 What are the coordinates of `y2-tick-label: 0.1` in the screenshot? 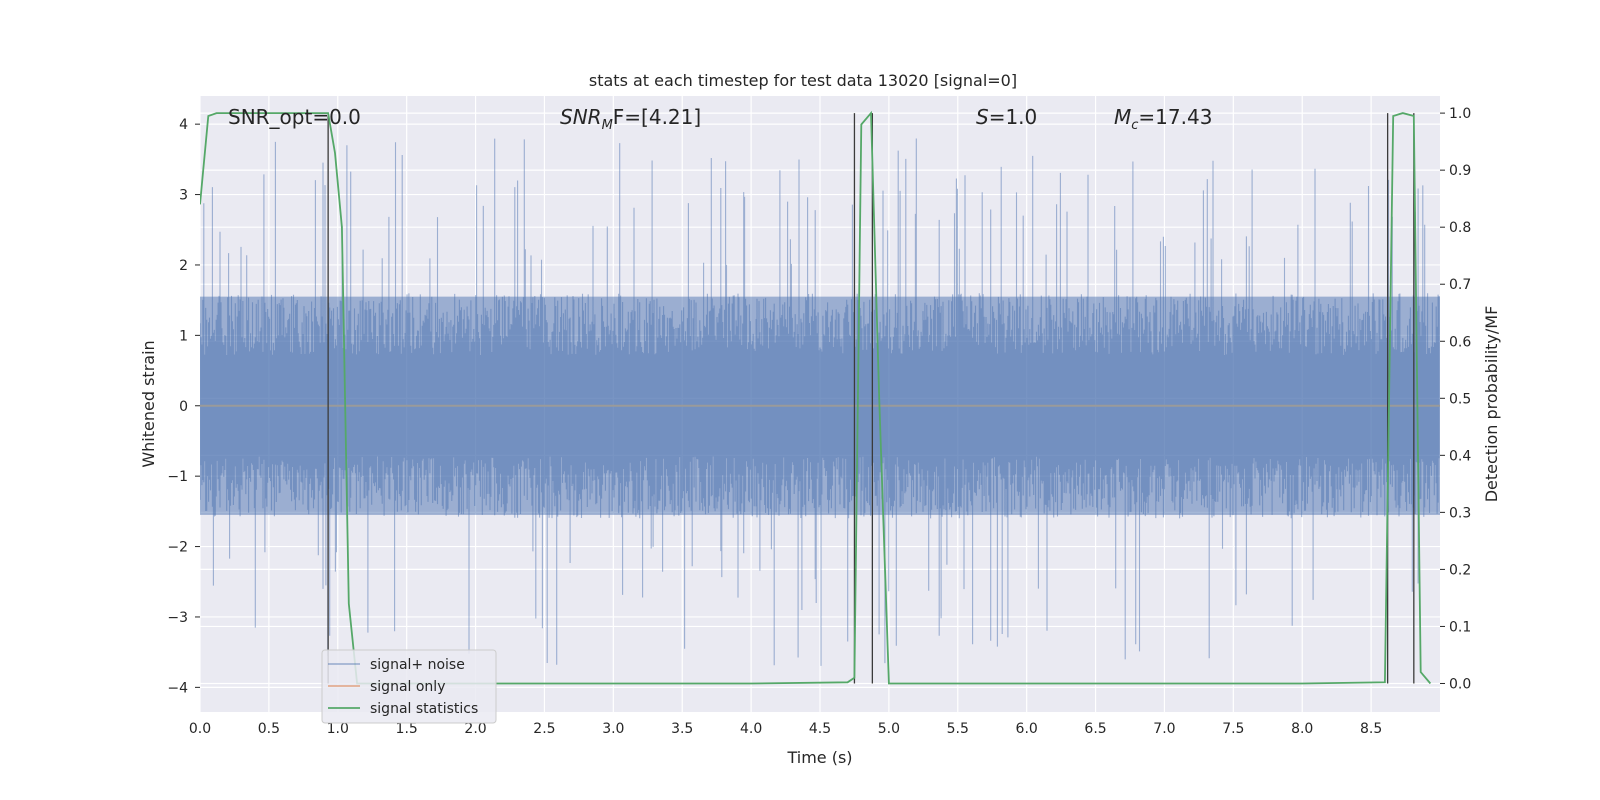 It's located at (1460, 627).